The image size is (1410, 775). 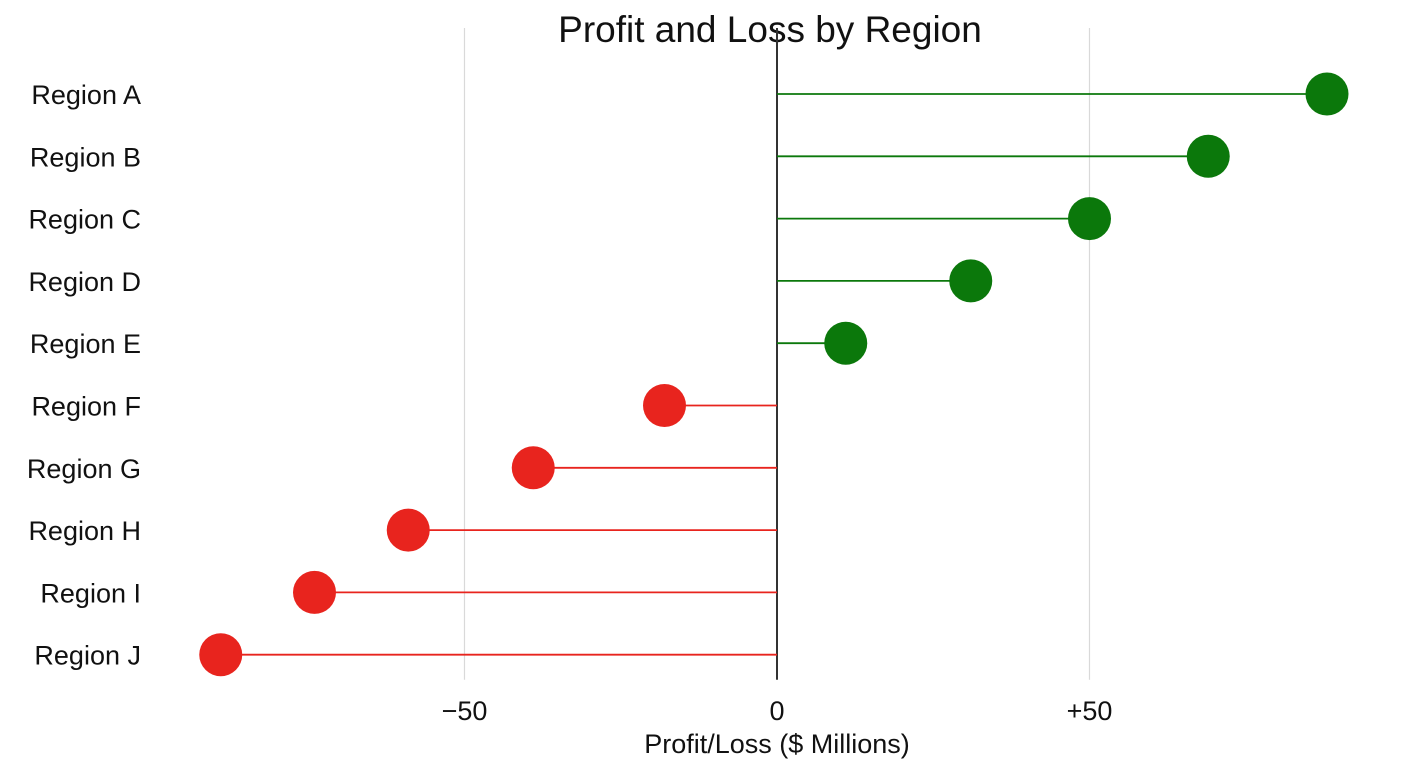 What do you see at coordinates (84, 220) in the screenshot?
I see `y-tick-label: Region C` at bounding box center [84, 220].